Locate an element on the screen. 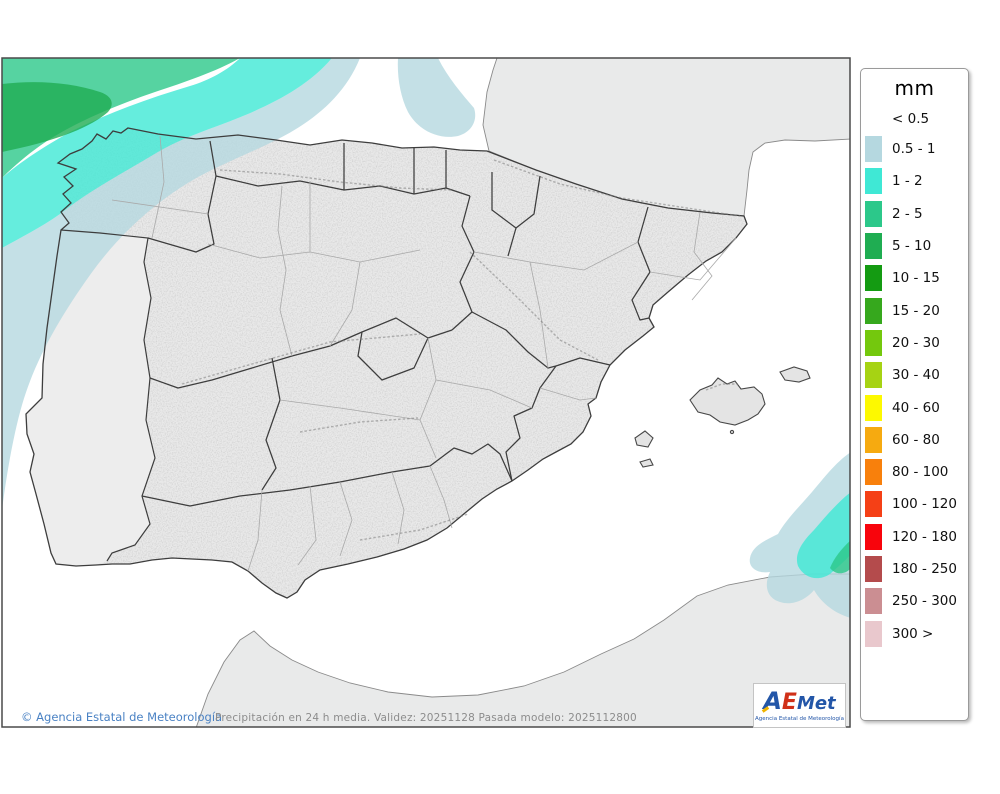 The height and width of the screenshot is (794, 1000). legend-row: 120 - 180 is located at coordinates (914, 537).